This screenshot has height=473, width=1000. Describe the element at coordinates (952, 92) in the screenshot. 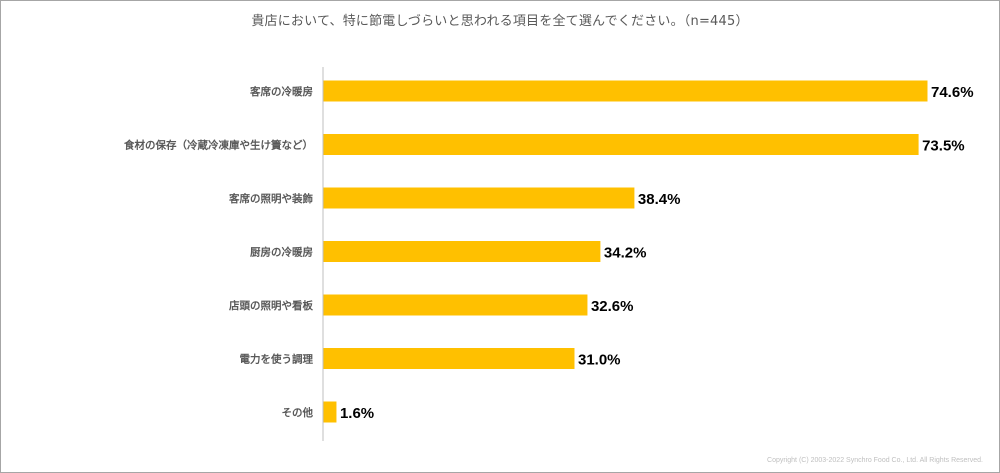

I see `value-label-0: 74.6%` at that location.